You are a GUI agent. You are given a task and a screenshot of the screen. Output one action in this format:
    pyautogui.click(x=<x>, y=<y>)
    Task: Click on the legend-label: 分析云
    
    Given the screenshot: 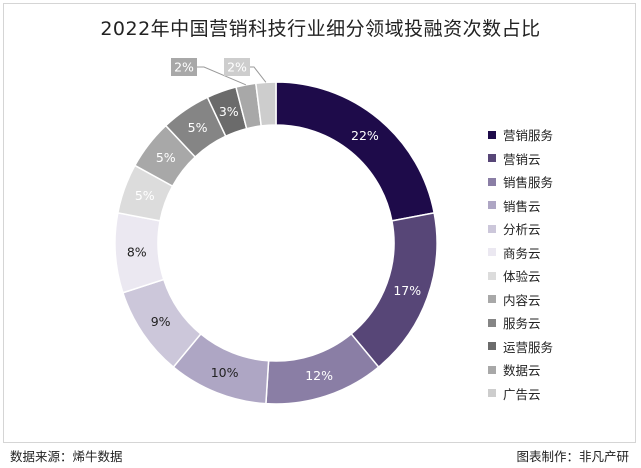 What is the action you would take?
    pyautogui.click(x=522, y=230)
    